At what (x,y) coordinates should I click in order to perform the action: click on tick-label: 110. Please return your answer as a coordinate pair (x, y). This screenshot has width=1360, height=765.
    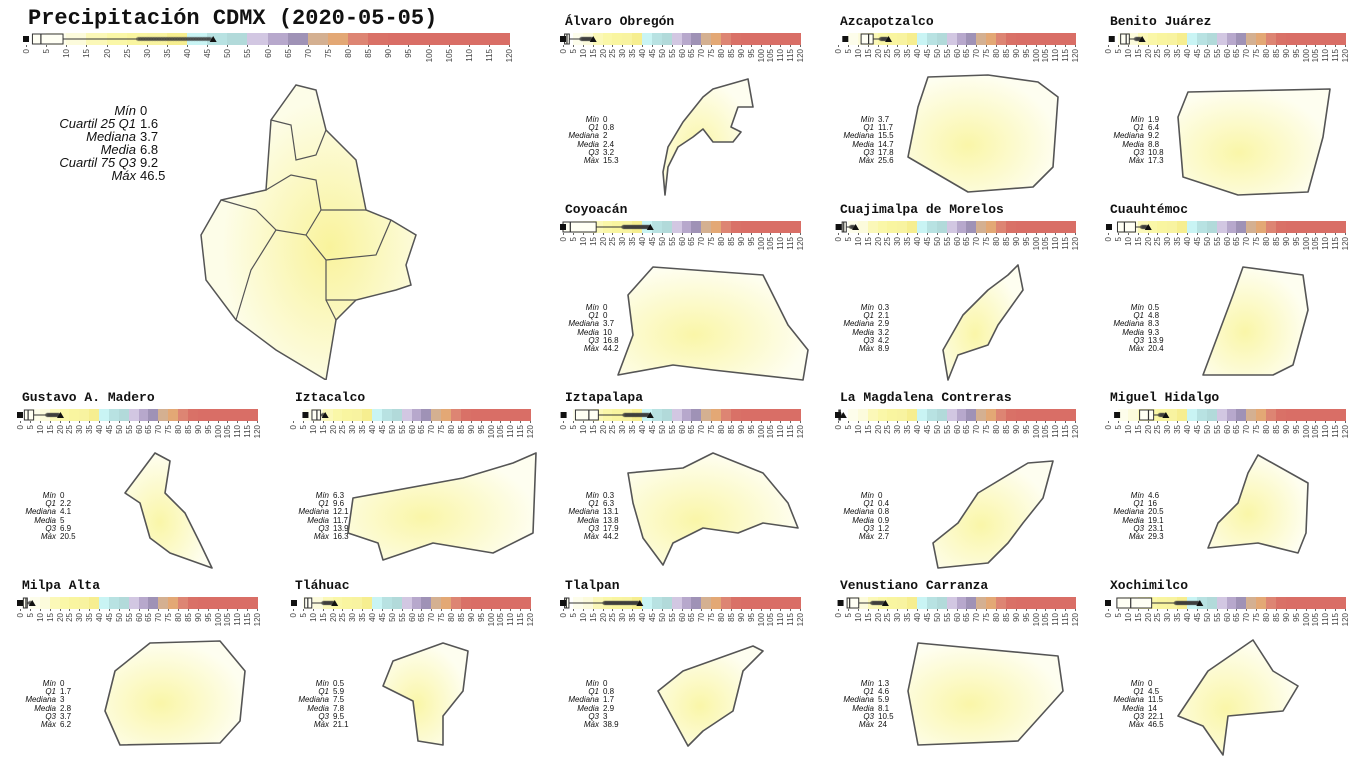
    Looking at the image, I should click on (238, 619).